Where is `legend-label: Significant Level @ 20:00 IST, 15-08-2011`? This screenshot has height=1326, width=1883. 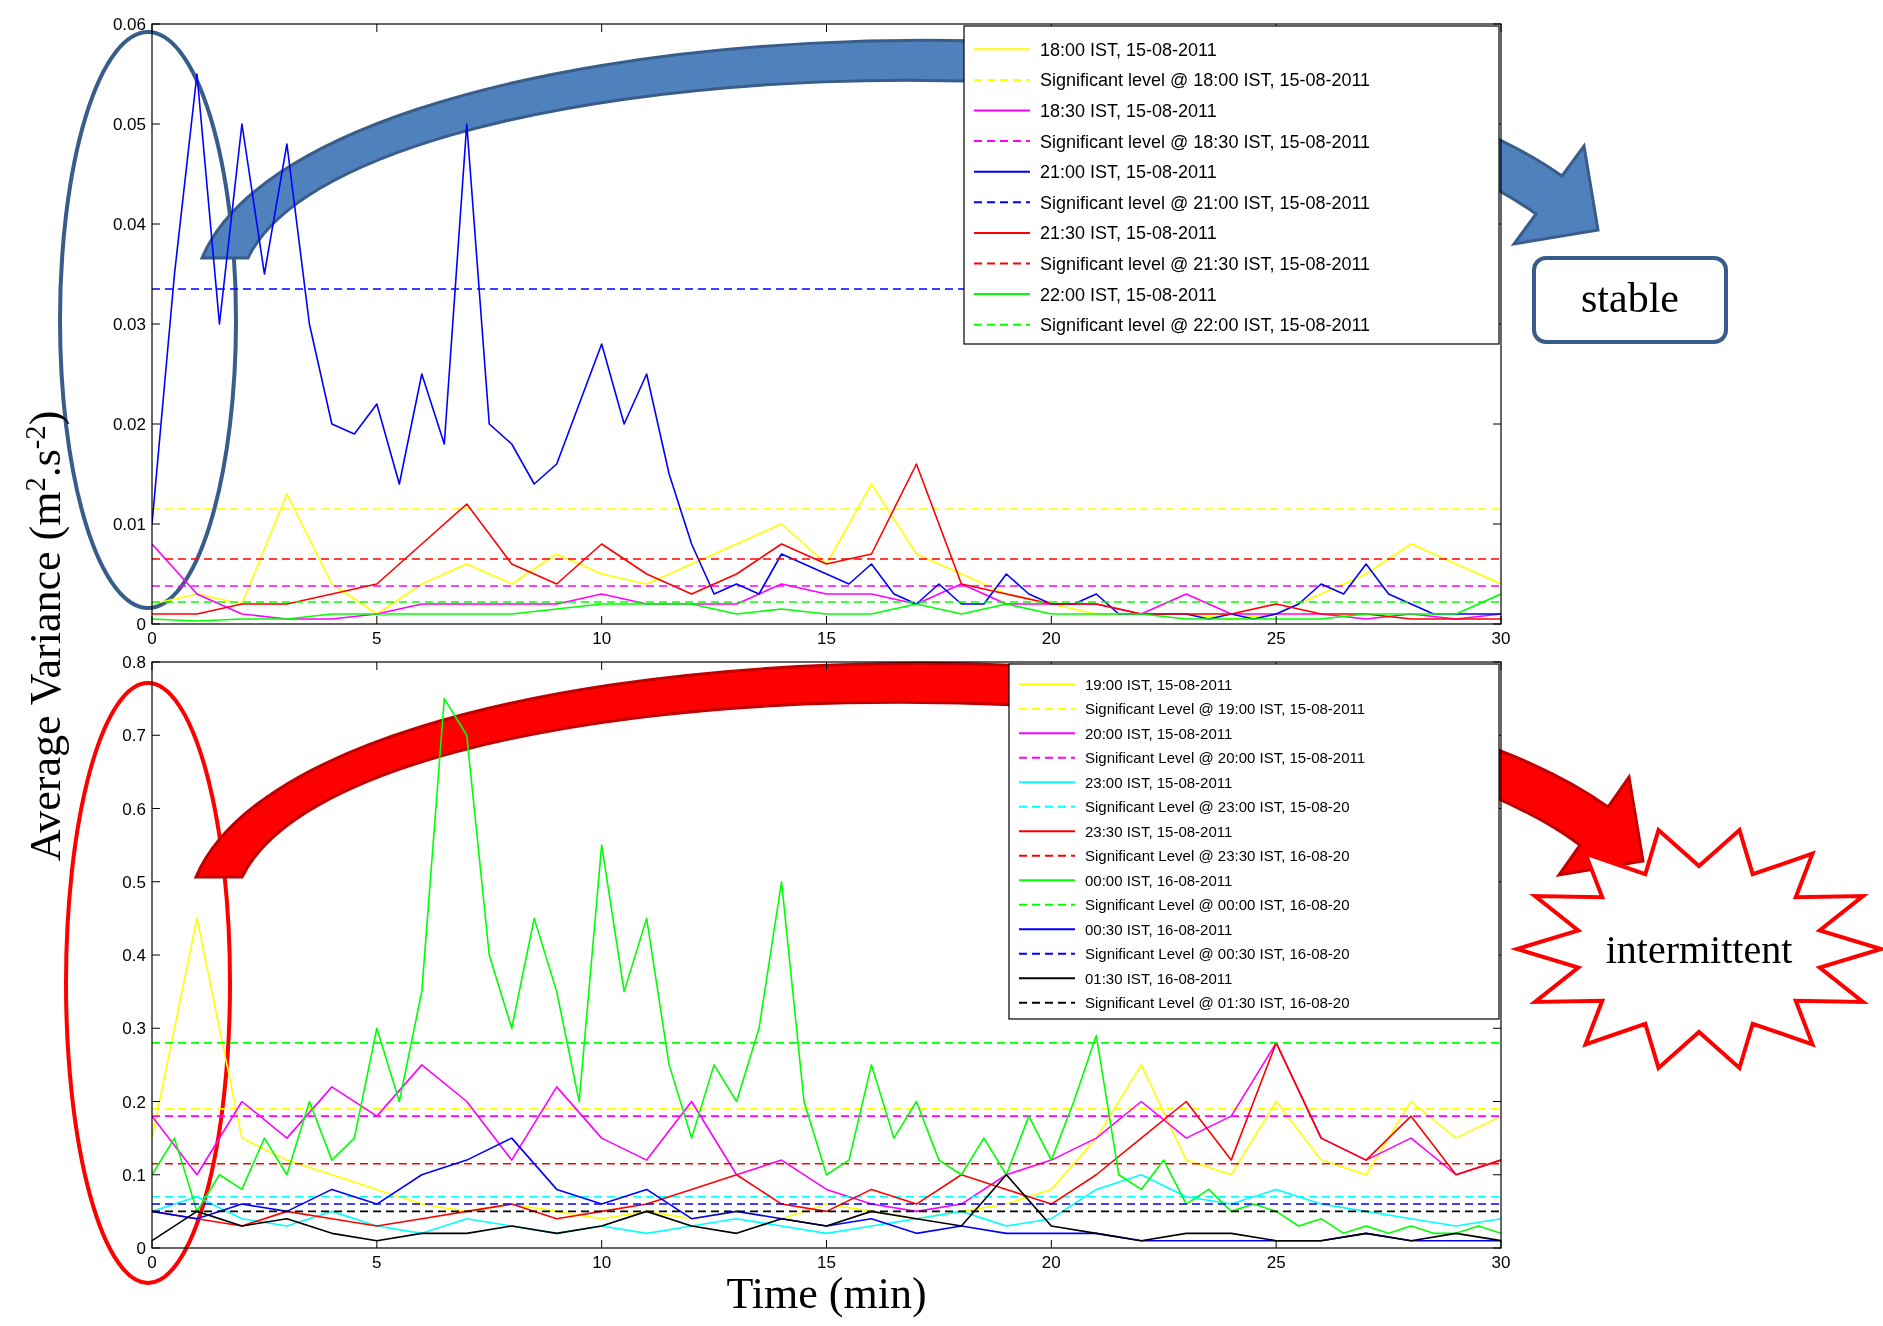 legend-label: Significant Level @ 20:00 IST, 15-08-2011 is located at coordinates (1225, 758).